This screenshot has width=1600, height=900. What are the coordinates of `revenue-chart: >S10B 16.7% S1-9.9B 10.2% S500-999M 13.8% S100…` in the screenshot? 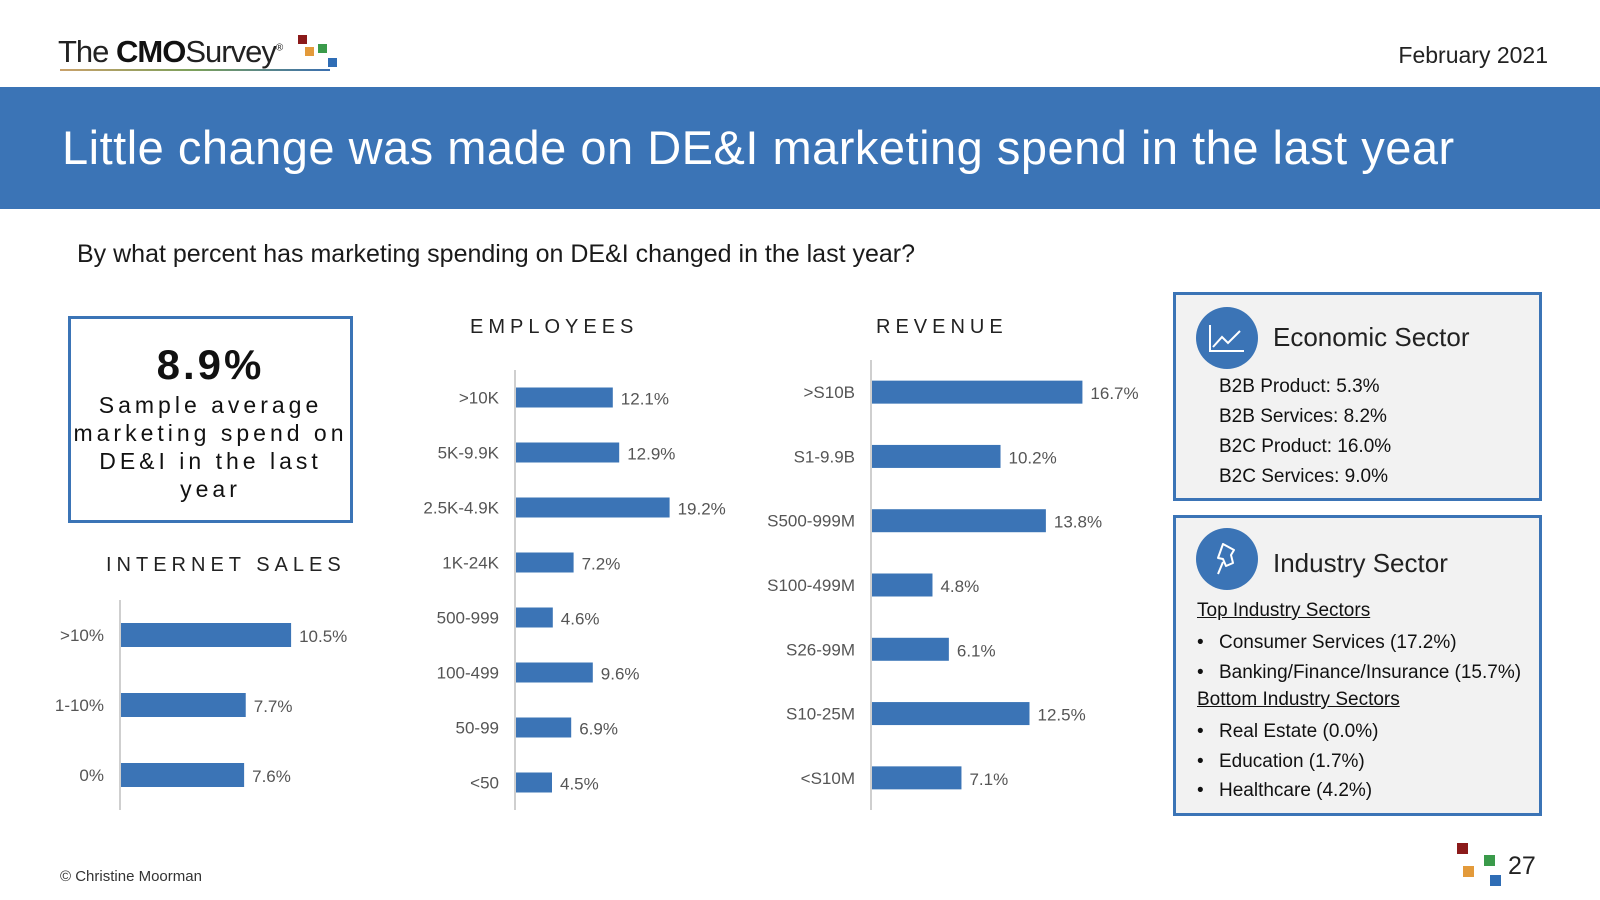 It's located at (953, 585).